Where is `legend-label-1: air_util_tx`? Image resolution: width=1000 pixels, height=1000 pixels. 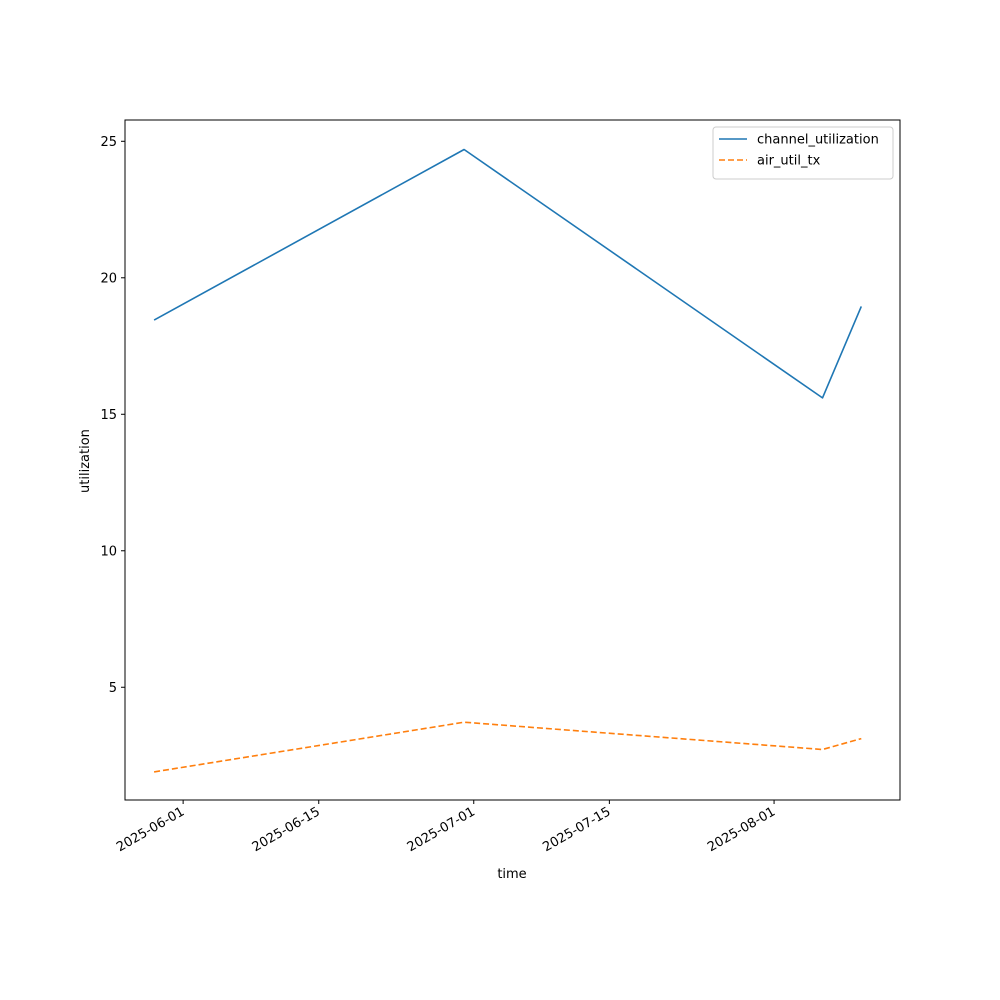
legend-label-1: air_util_tx is located at coordinates (789, 161).